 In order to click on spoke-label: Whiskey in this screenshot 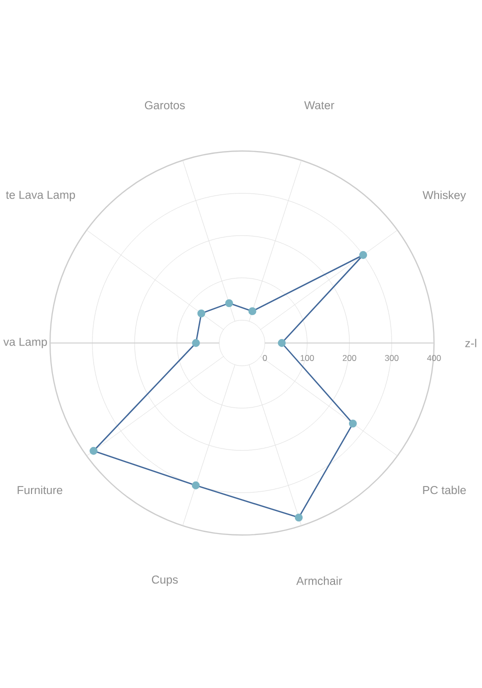, I will do `click(444, 196)`.